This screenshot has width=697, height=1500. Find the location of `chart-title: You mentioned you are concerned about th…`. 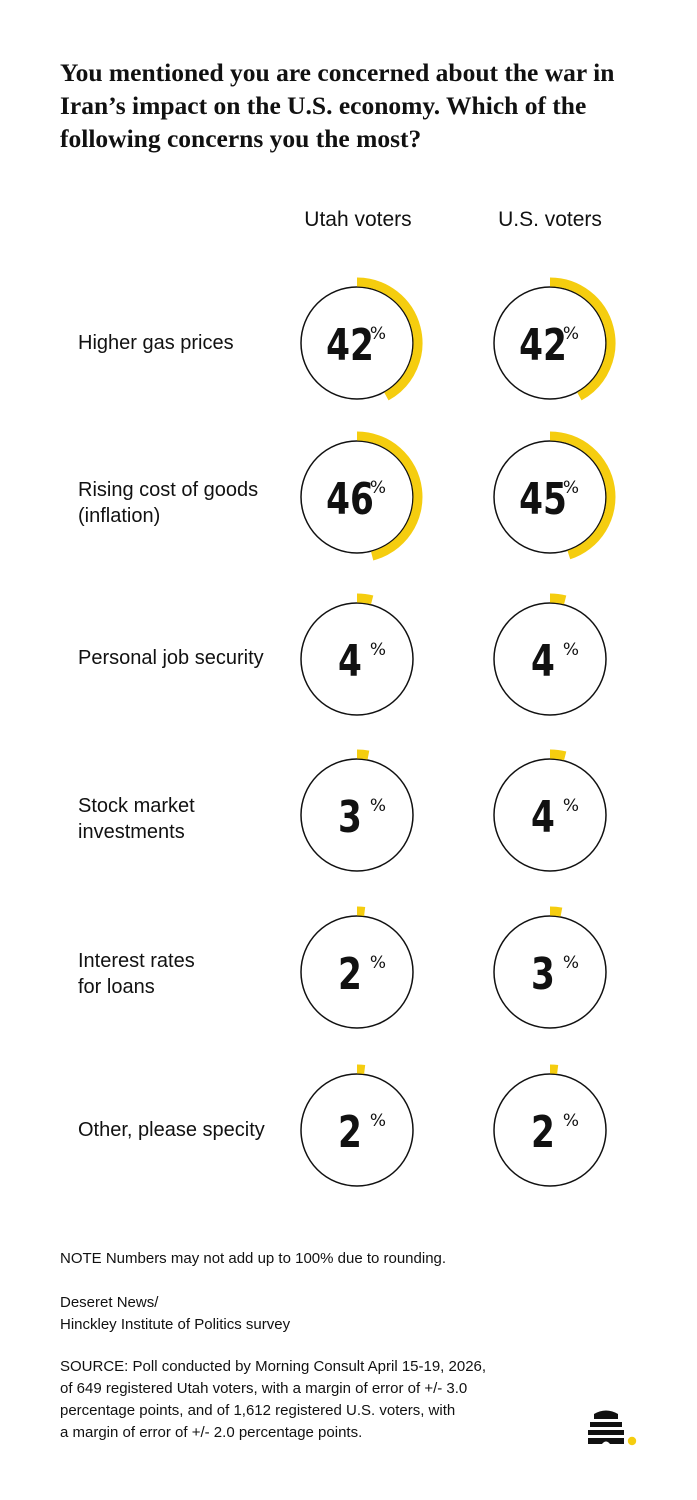

chart-title: You mentioned you are concerned about th… is located at coordinates (337, 105).